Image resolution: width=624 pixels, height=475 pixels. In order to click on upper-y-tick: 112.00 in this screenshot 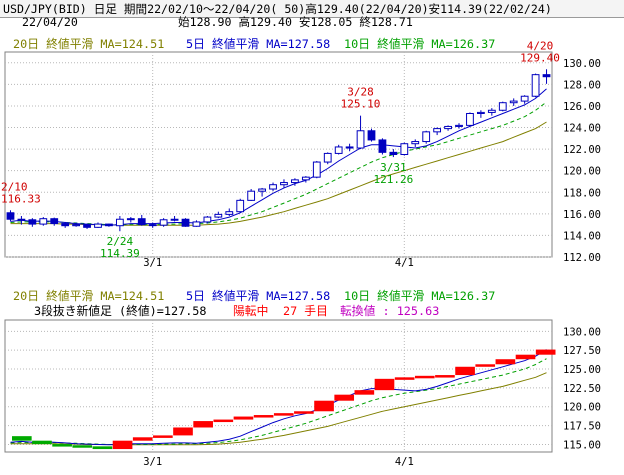, I will do `click(582, 258)`.